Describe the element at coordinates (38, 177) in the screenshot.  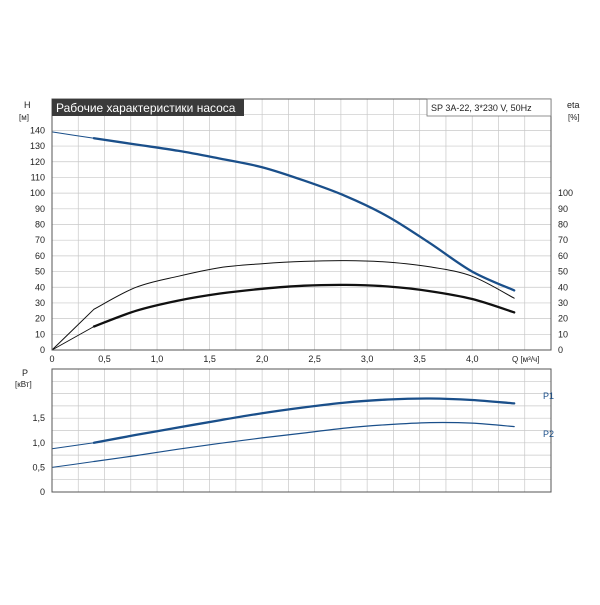
I see `y-tick-label: 110` at that location.